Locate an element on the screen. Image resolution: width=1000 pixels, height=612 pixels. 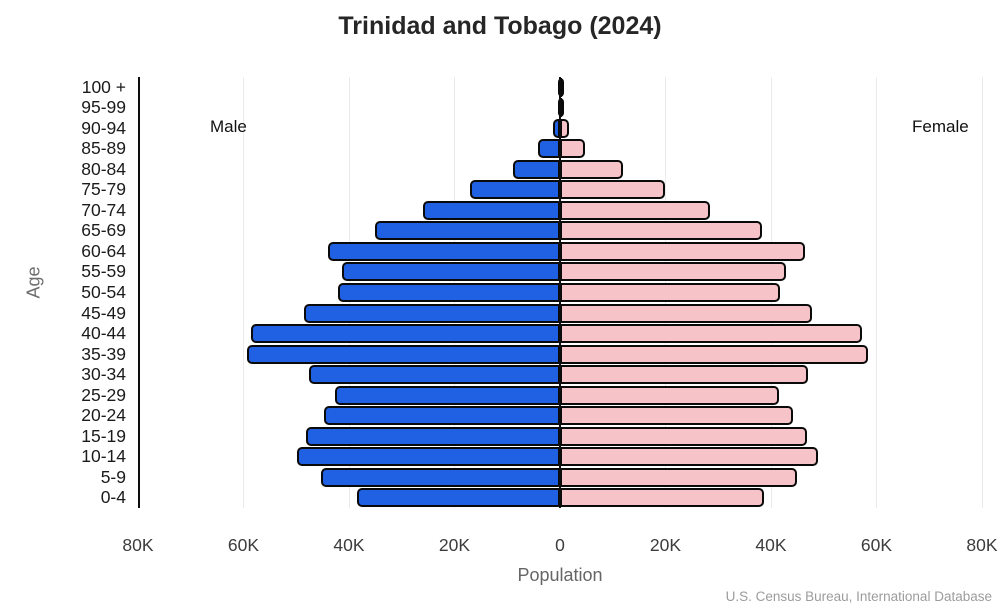
center-divider-line is located at coordinates (560, 292).